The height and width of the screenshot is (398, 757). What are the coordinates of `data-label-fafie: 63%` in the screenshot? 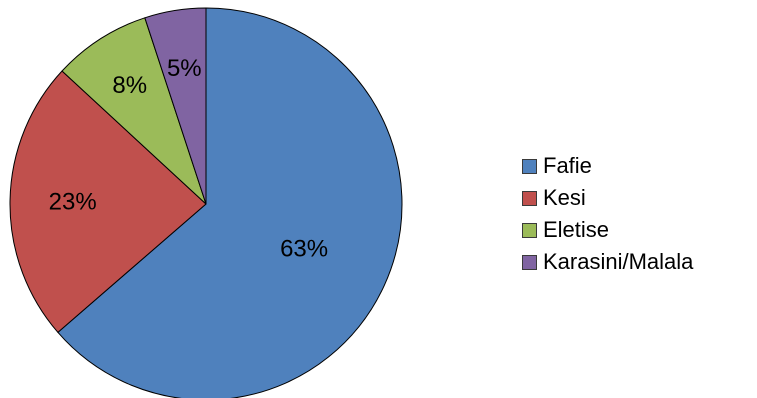 It's located at (304, 248).